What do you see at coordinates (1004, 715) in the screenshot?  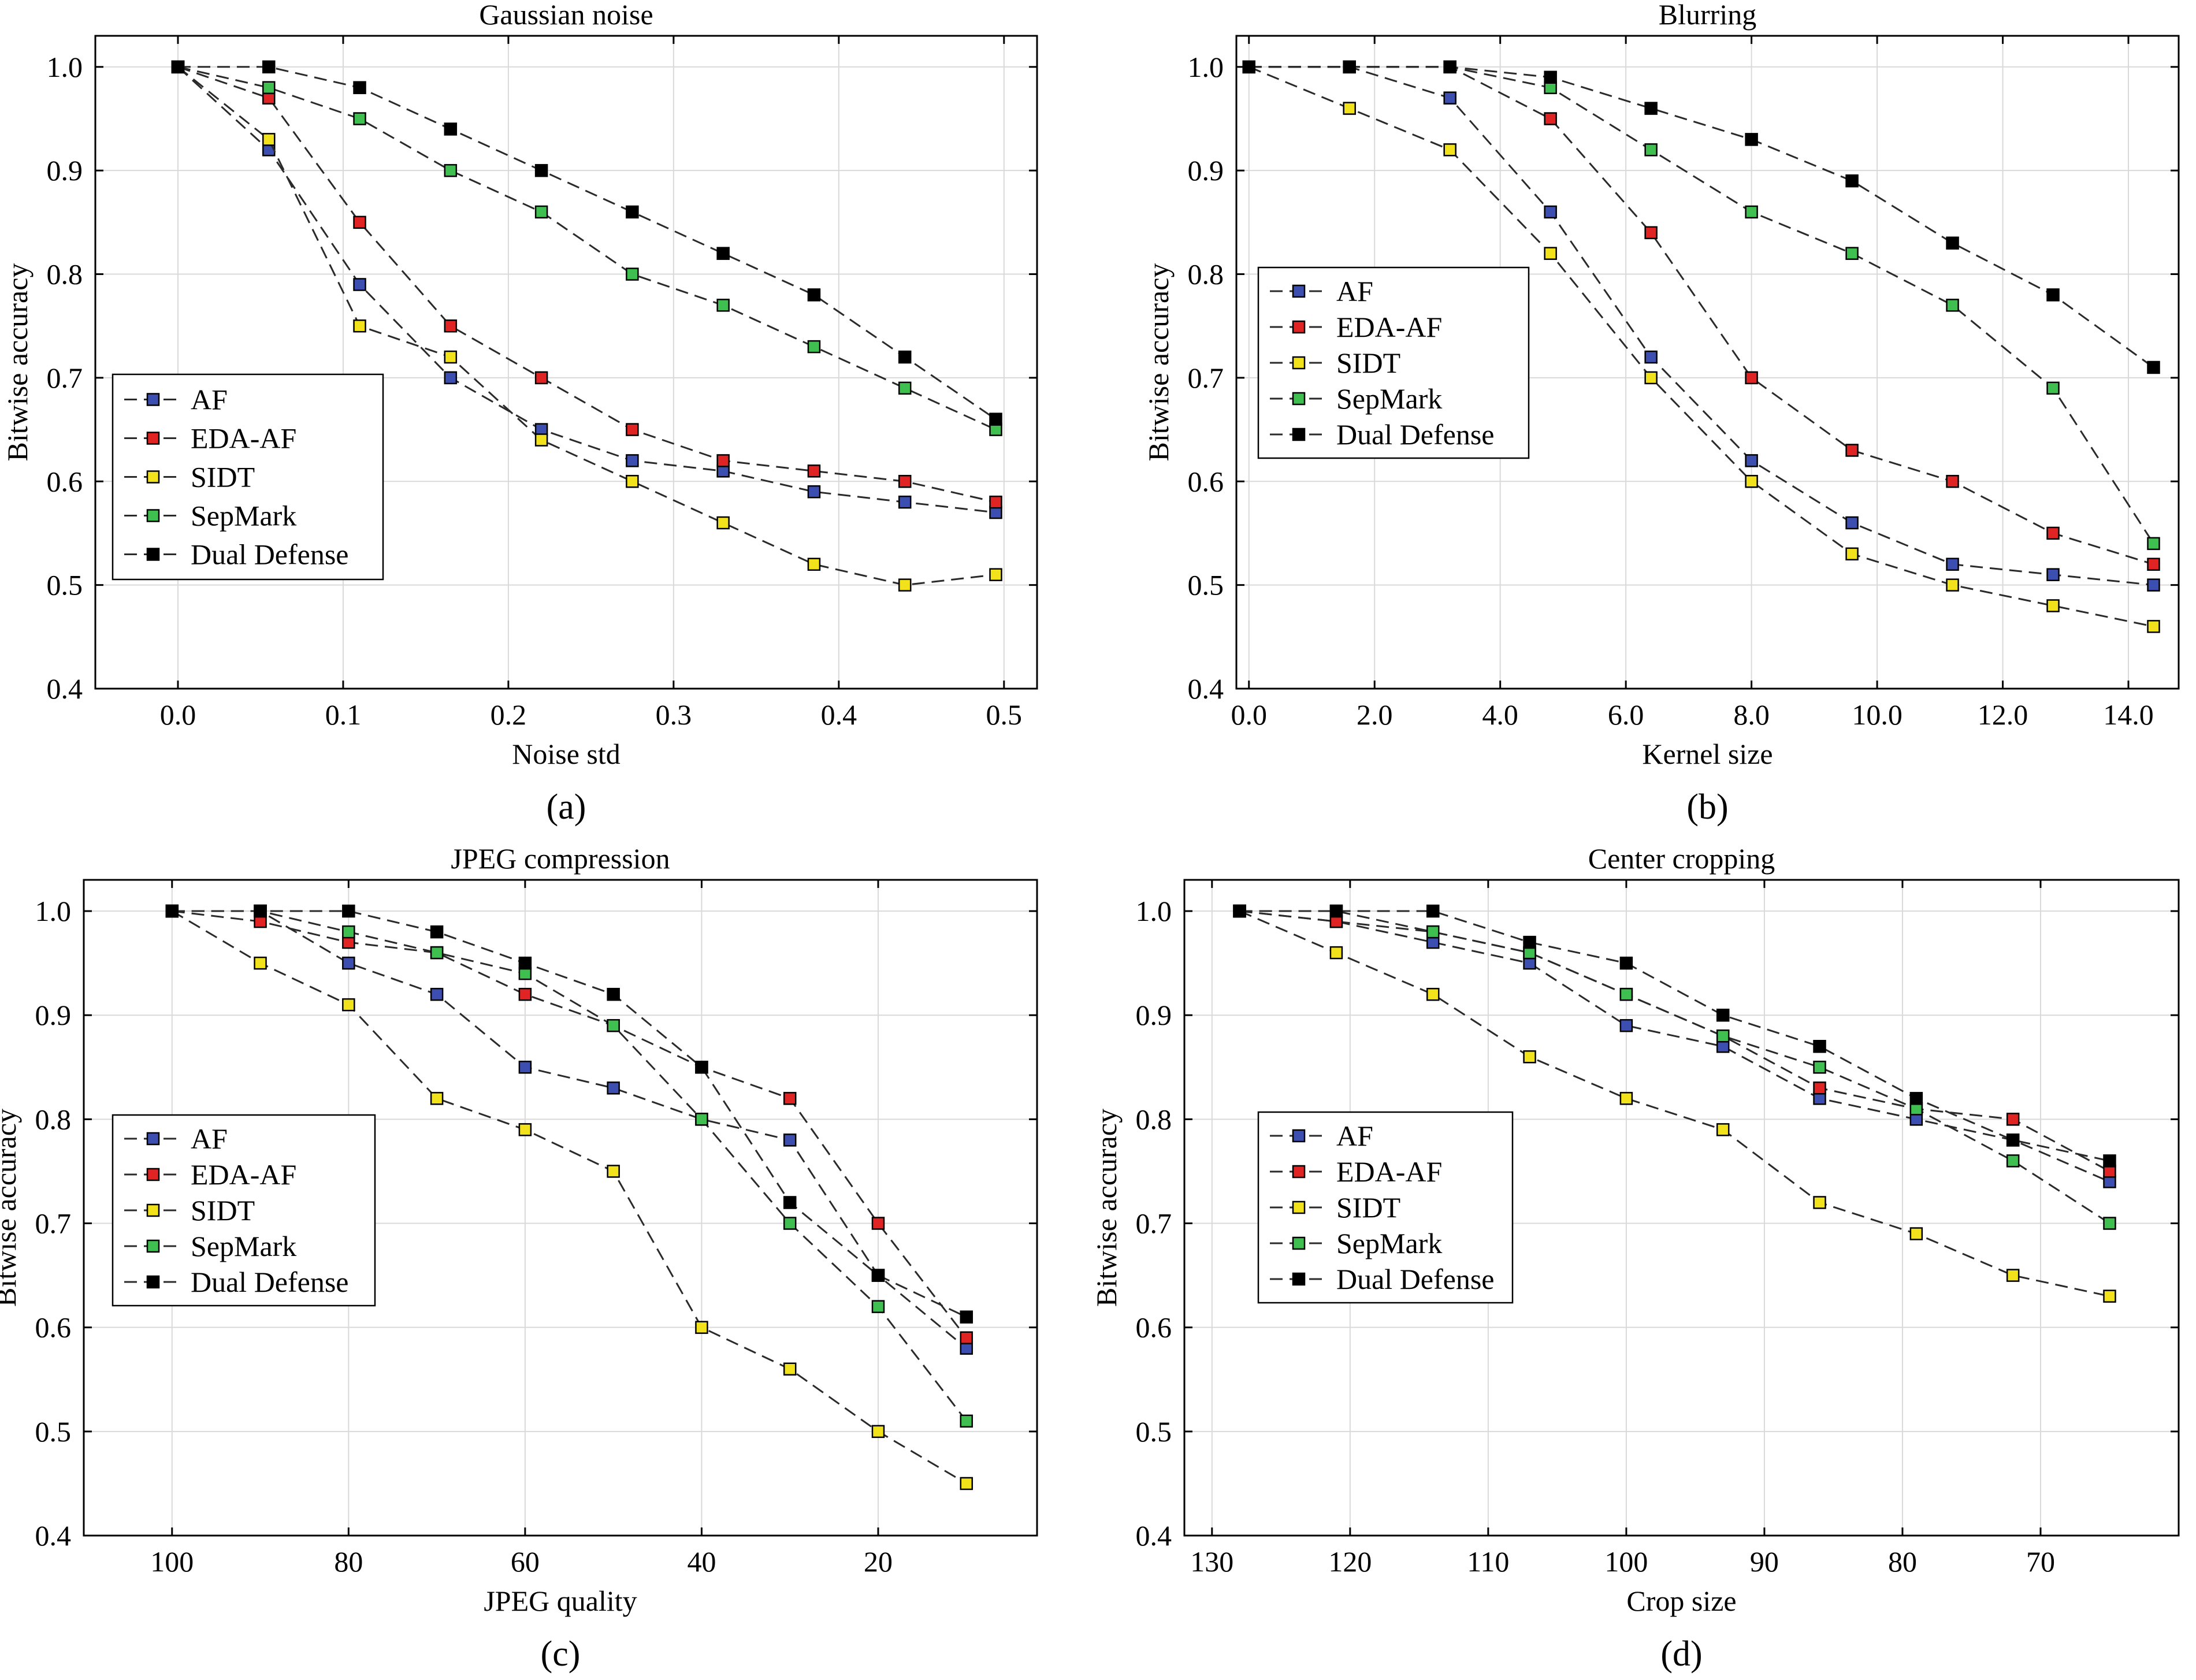 I see `x-tick-label: 0.5` at bounding box center [1004, 715].